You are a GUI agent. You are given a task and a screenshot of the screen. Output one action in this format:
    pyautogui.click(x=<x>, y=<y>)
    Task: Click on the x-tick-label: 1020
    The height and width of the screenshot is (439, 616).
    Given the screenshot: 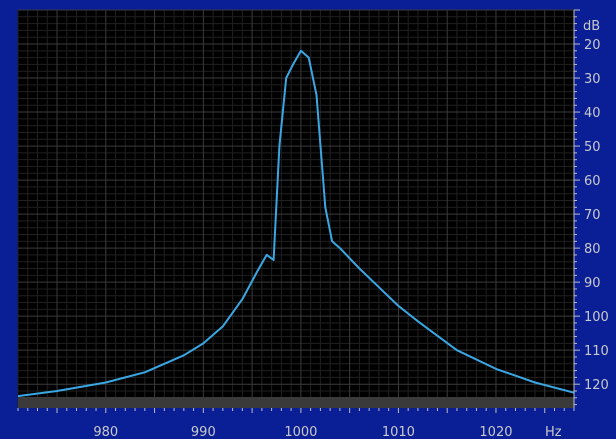 What is the action you would take?
    pyautogui.click(x=495, y=432)
    